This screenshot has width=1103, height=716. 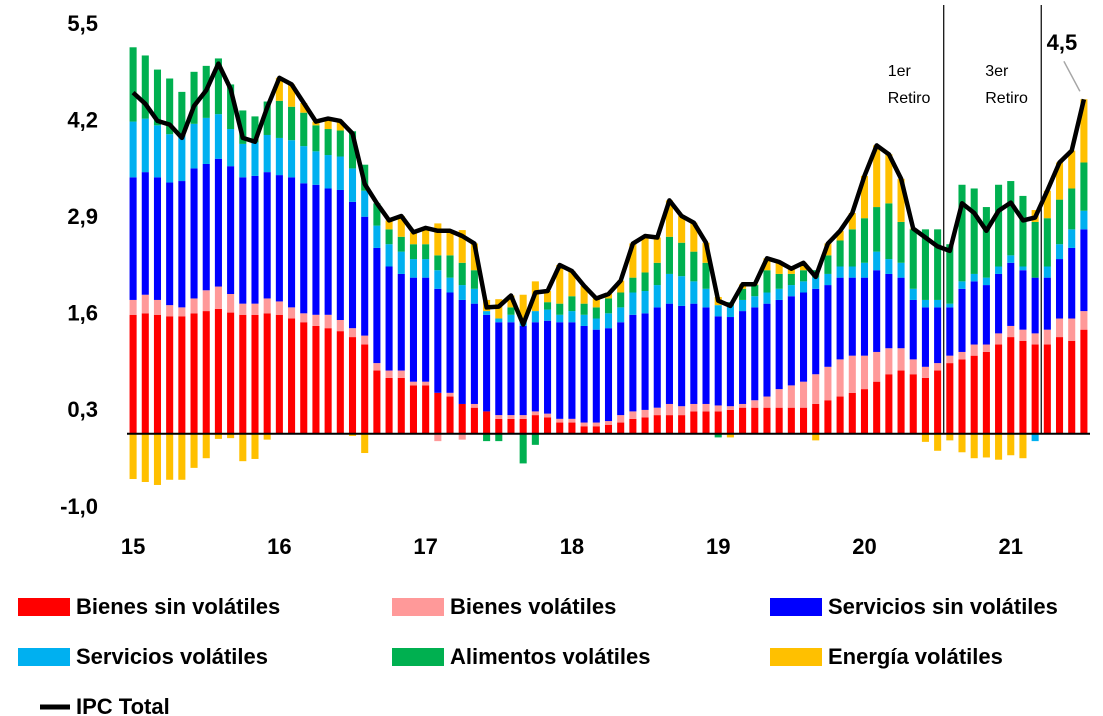 What do you see at coordinates (915, 656) in the screenshot?
I see `legend-label: Energía volátiles` at bounding box center [915, 656].